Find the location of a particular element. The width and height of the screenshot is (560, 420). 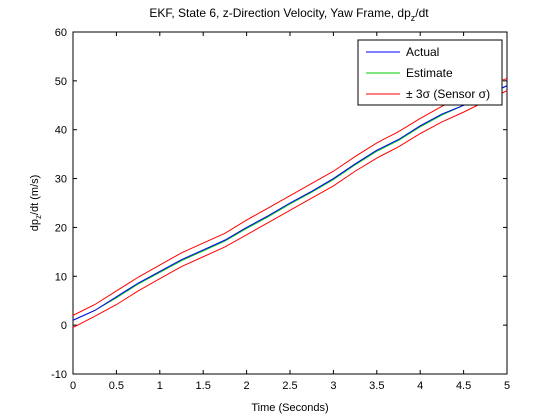

y-tick-label: 30 is located at coordinates (61, 180).